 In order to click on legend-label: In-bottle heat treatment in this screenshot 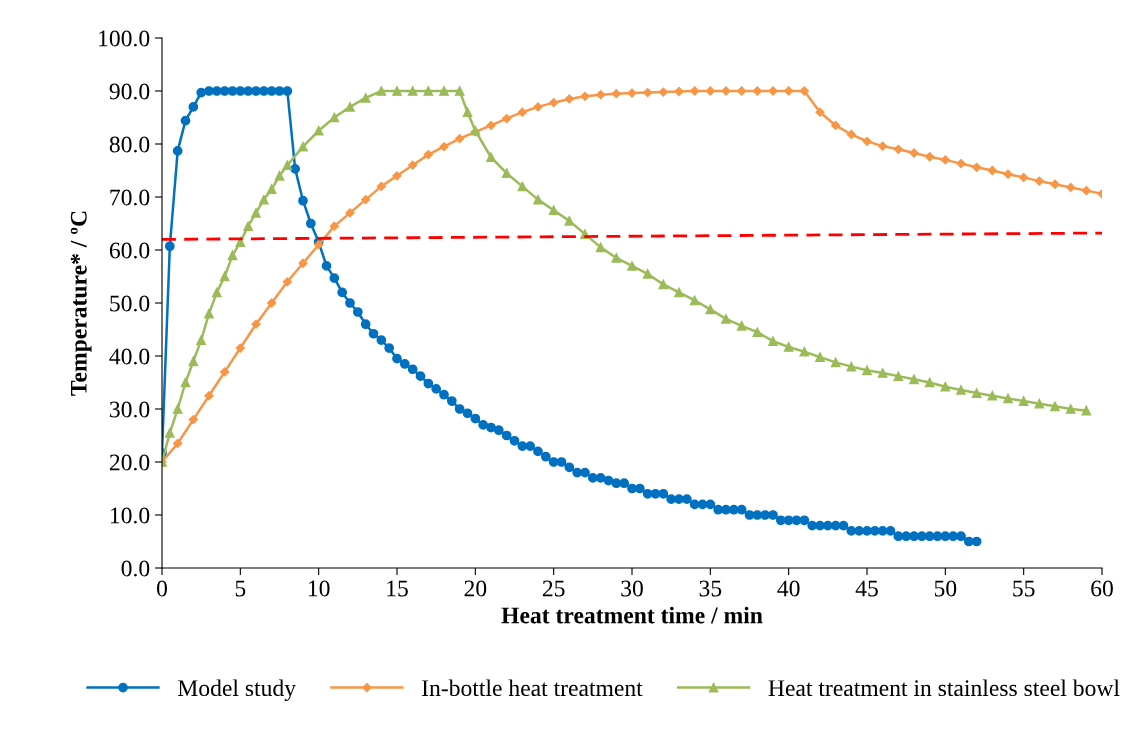, I will do `click(532, 688)`.